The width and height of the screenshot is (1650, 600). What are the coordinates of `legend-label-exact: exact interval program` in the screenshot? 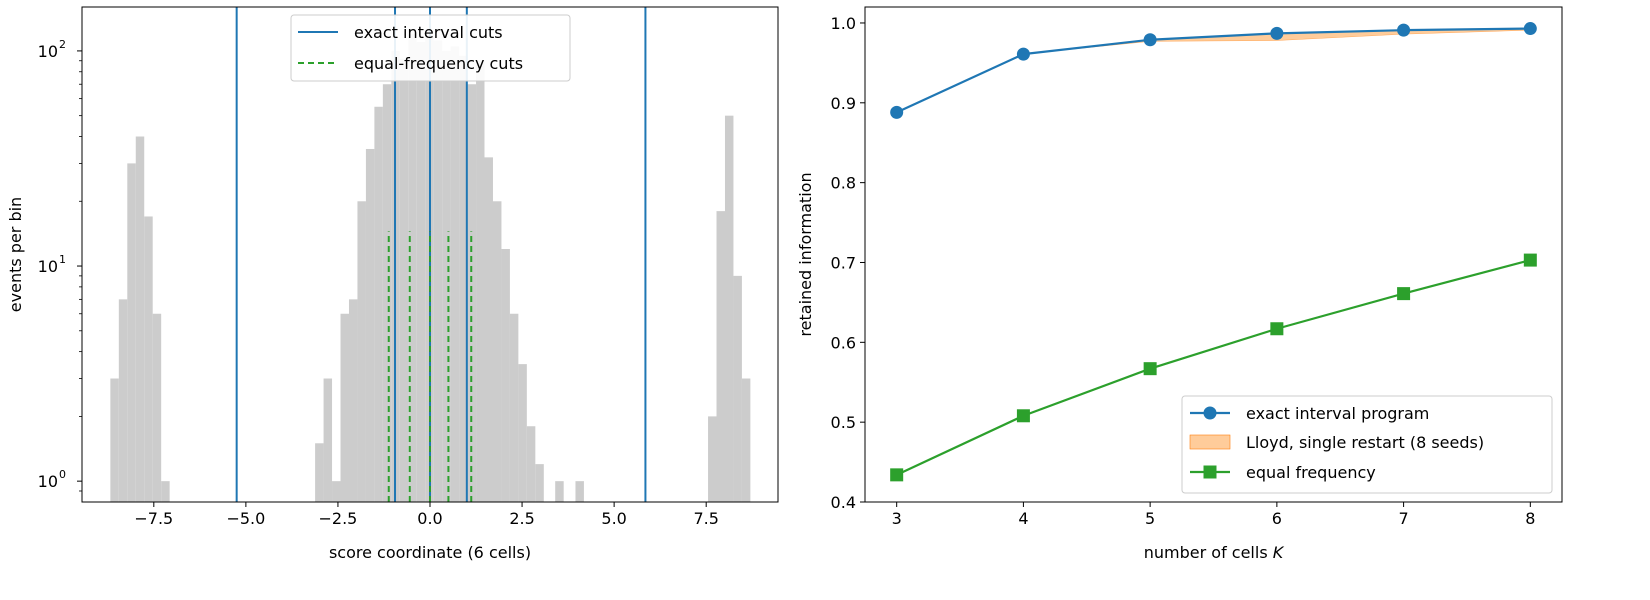 It's located at (1337, 413).